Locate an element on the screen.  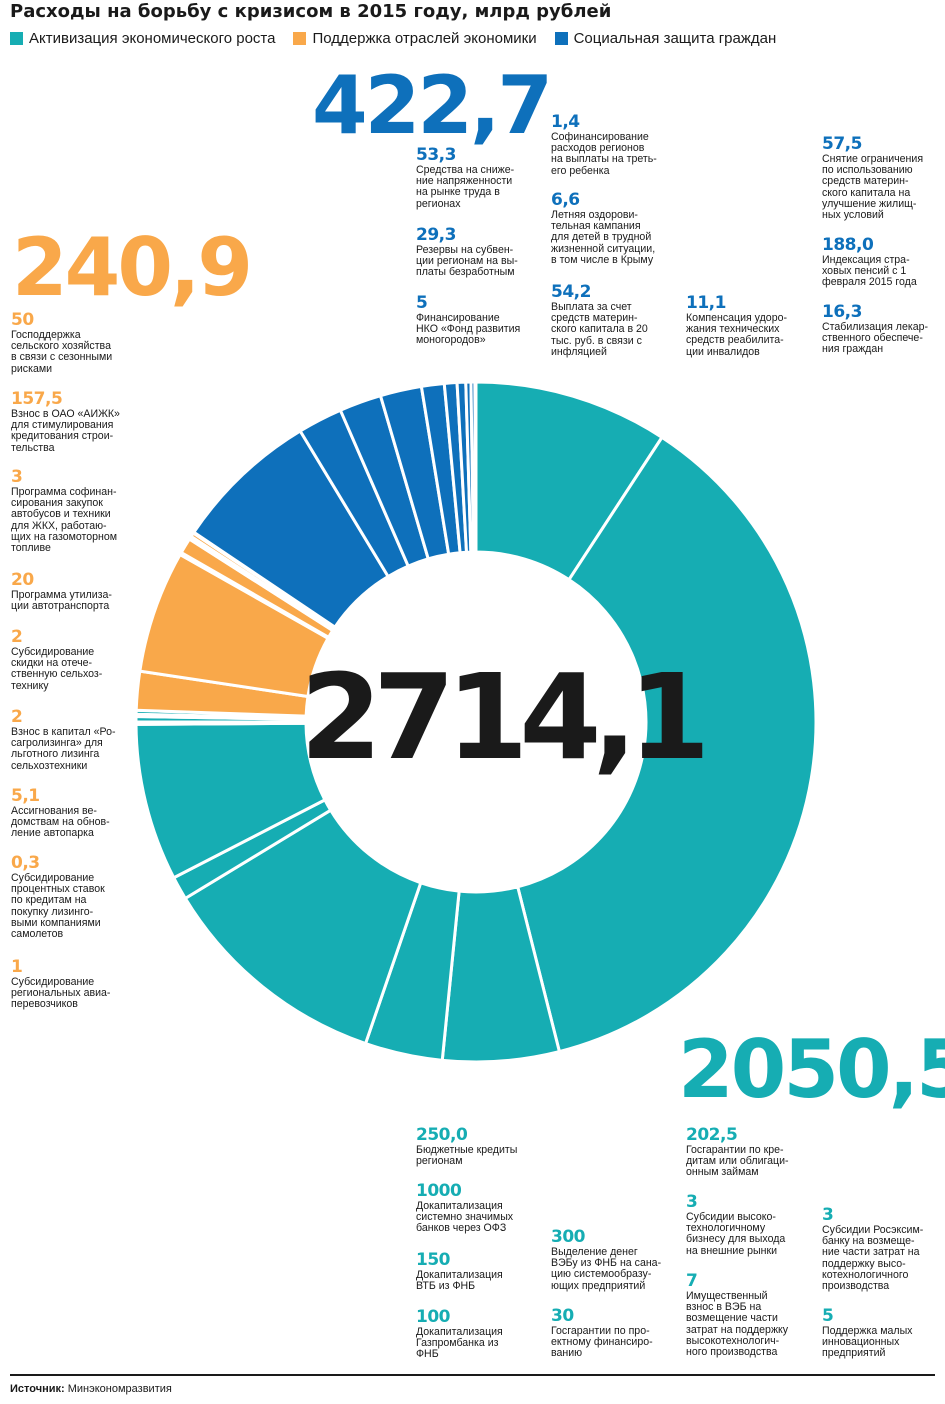
item-value: 53,3 is located at coordinates (436, 155).